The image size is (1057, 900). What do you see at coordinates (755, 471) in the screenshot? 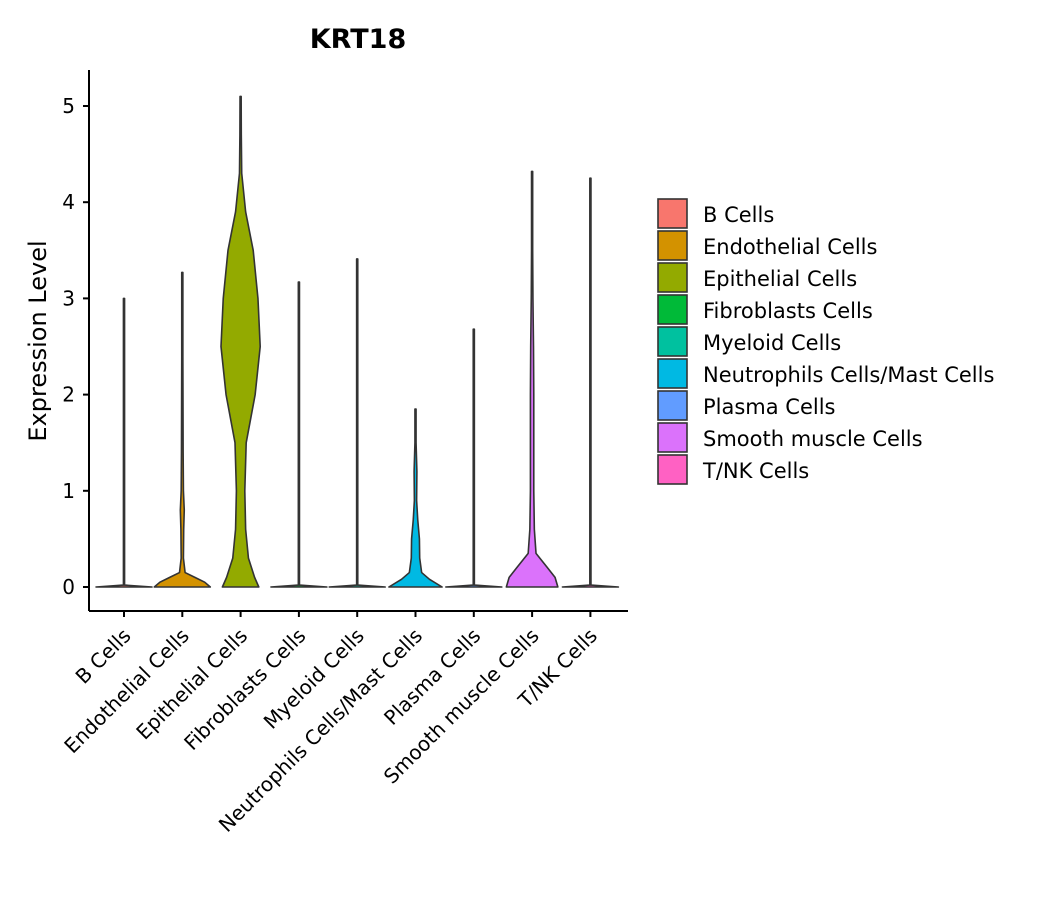
I see `legend-label-t-nk-cells: T/NK Cells` at bounding box center [755, 471].